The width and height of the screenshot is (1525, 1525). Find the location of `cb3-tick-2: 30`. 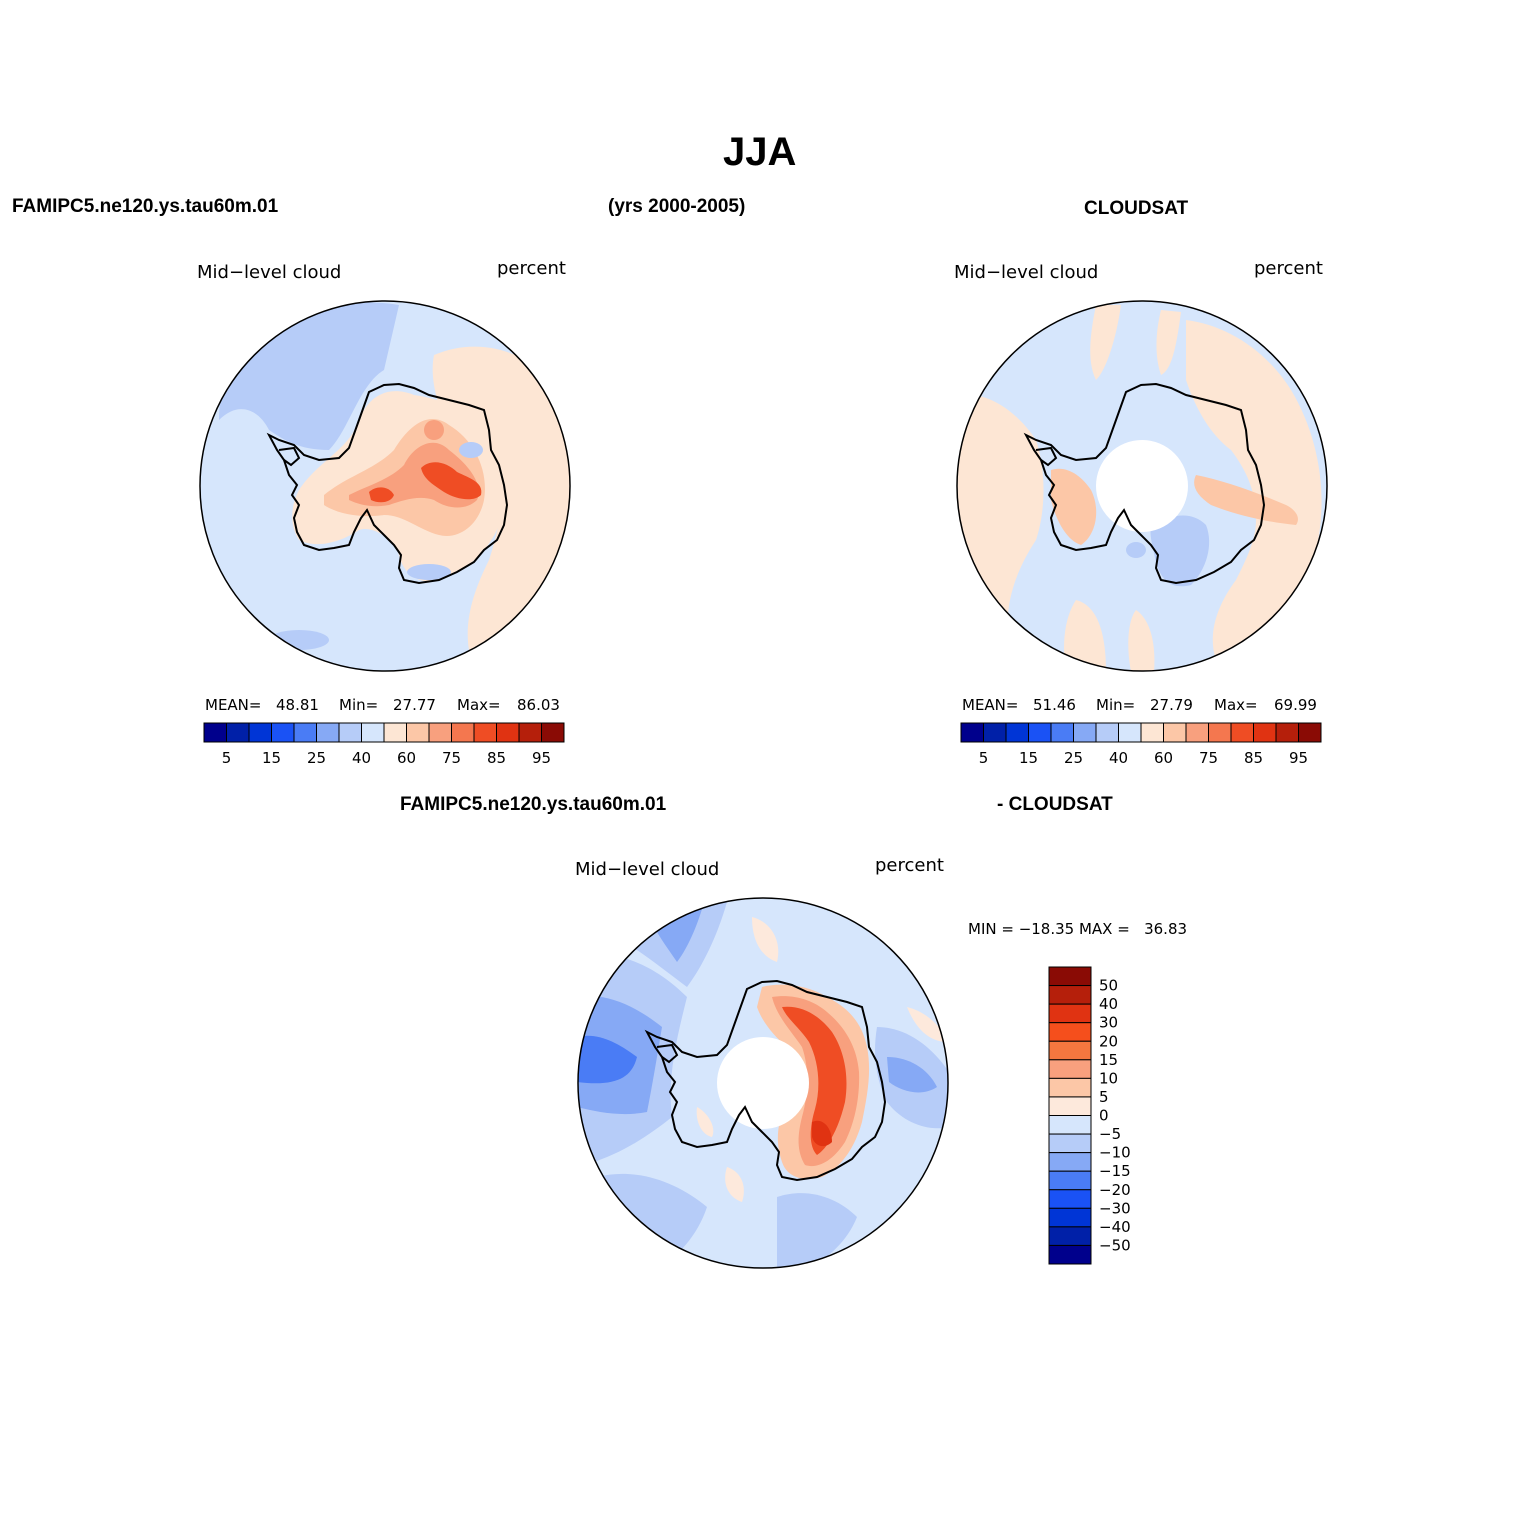

cb3-tick-2: 30 is located at coordinates (1108, 1023).